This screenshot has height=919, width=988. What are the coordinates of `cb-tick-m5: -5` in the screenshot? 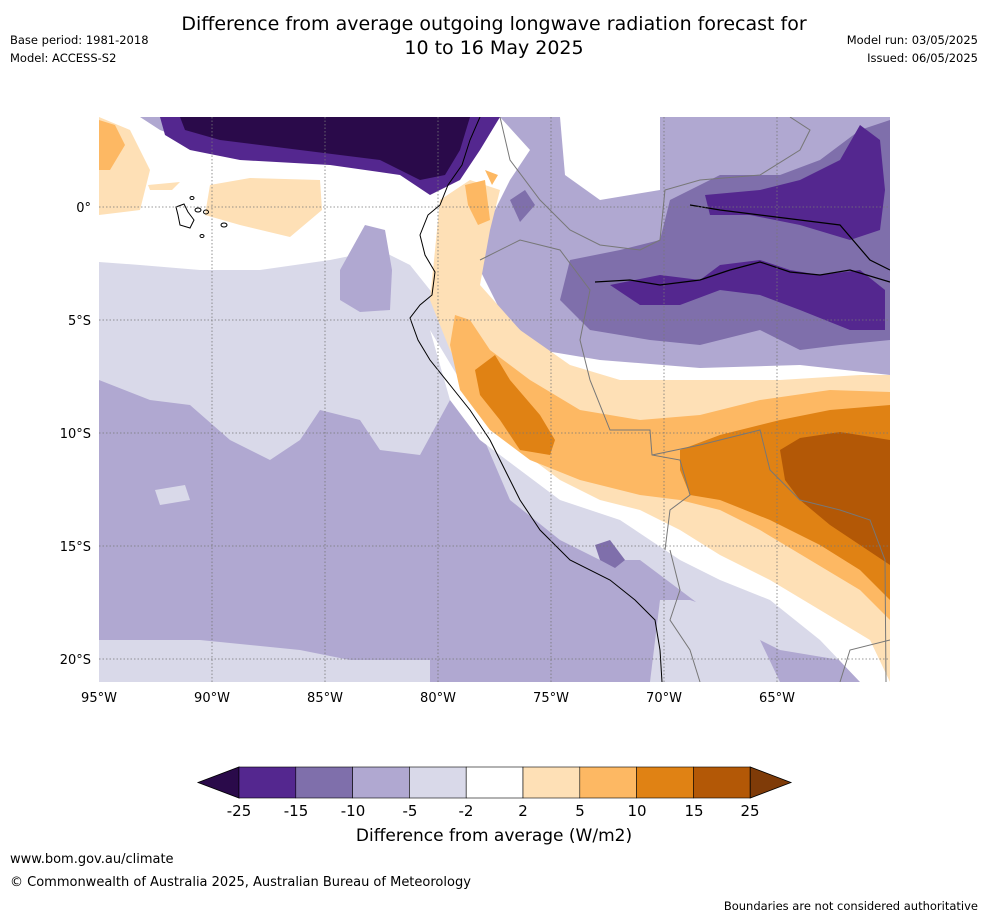 It's located at (410, 811).